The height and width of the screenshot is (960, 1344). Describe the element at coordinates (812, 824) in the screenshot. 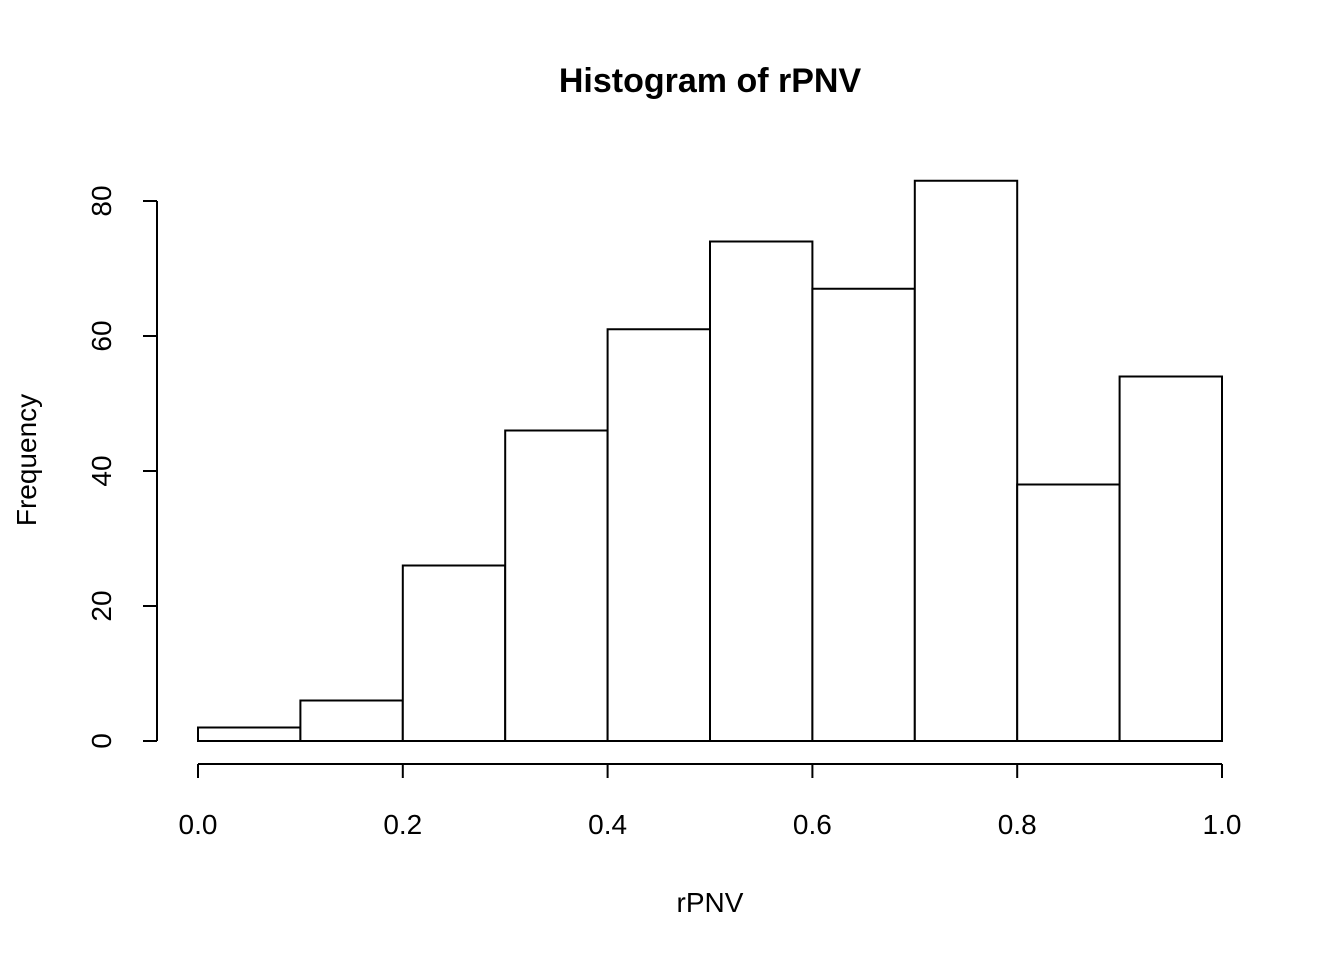

I see `x-tick-label: 0.6` at that location.